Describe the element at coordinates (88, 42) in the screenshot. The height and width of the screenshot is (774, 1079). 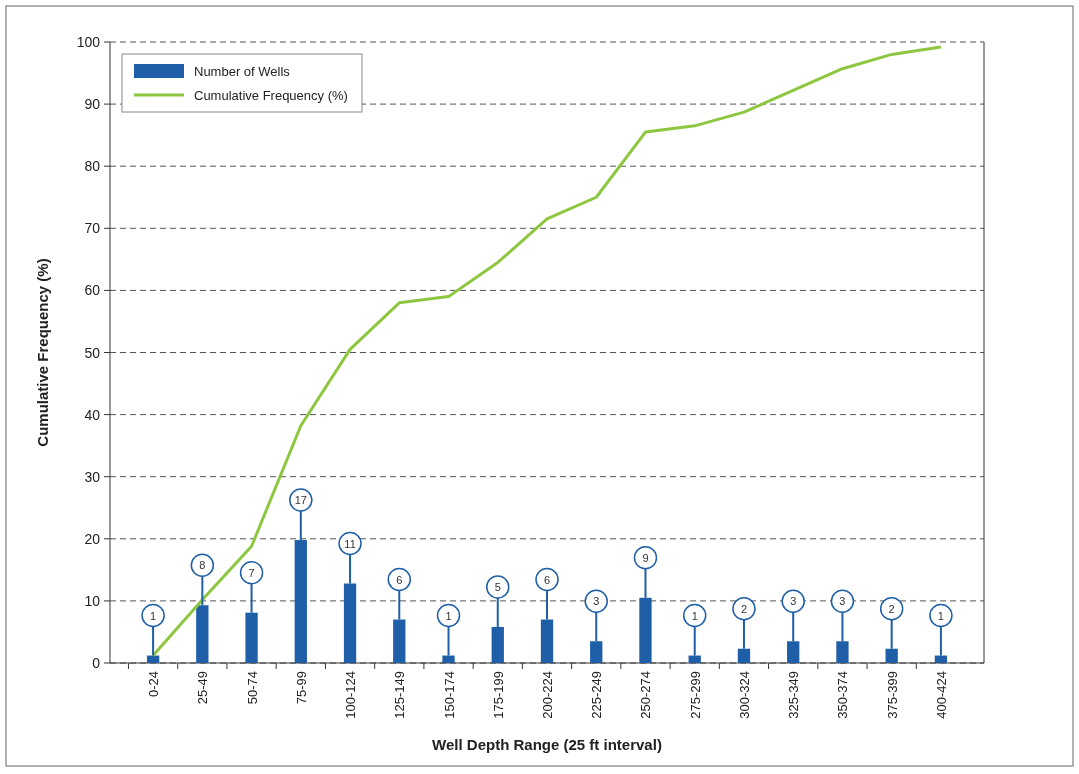
I see `y-tick-label: 100` at that location.